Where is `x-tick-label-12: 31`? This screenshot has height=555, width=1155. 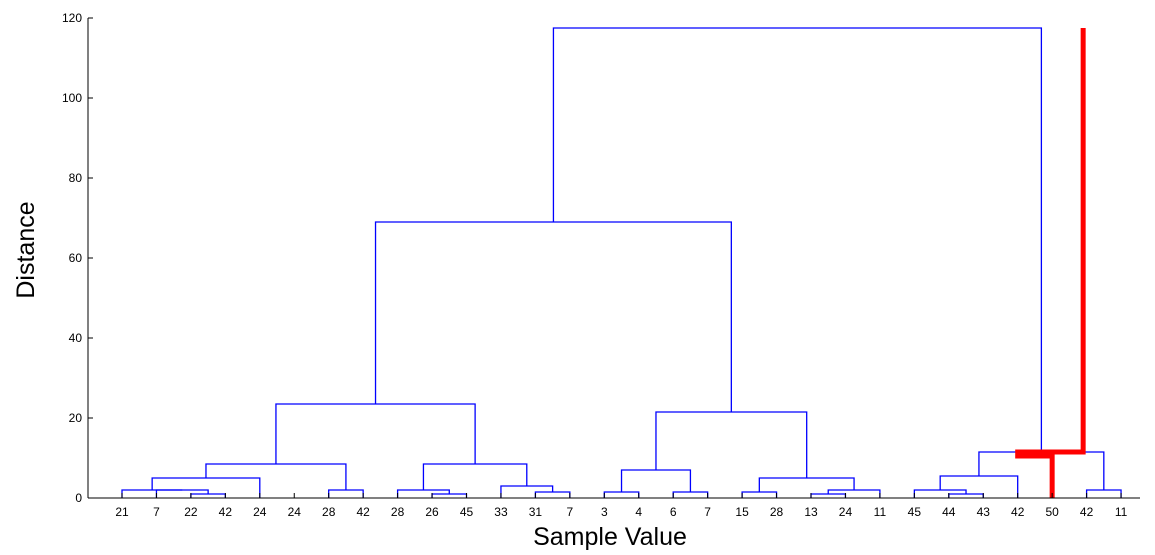 x-tick-label-12: 31 is located at coordinates (536, 512).